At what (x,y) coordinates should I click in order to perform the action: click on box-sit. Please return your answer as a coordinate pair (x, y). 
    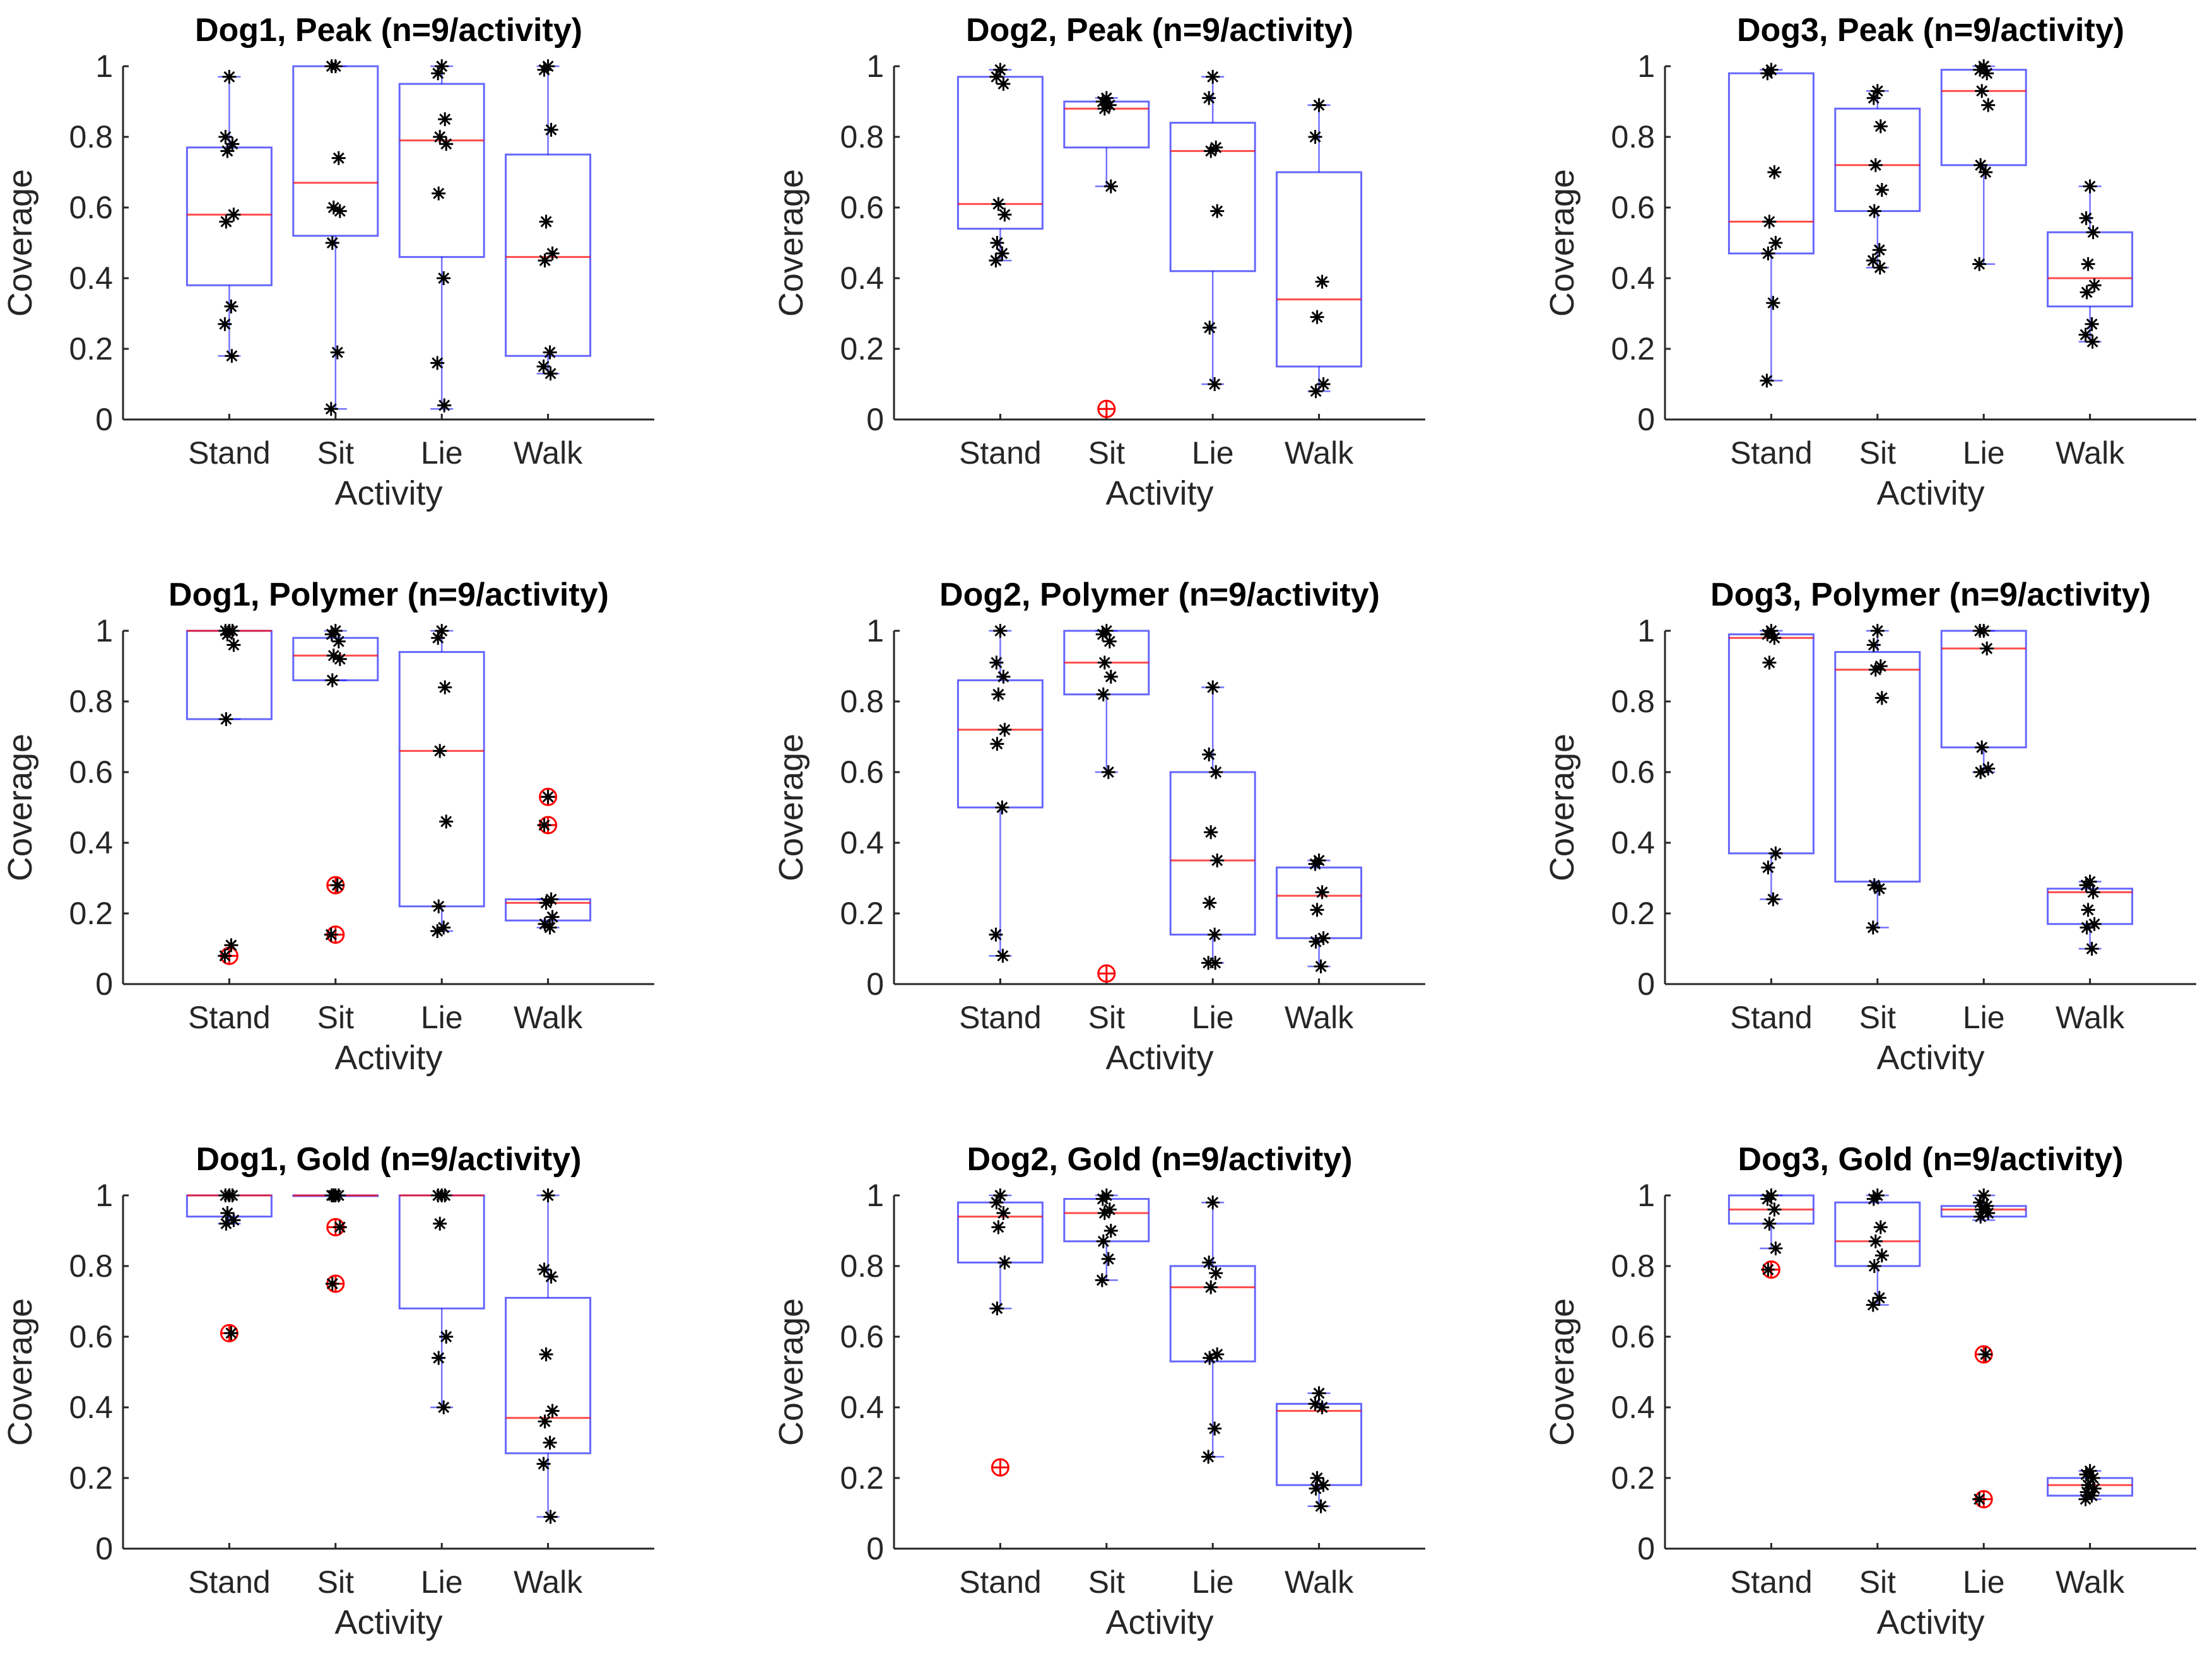
    Looking at the image, I should click on (1877, 179).